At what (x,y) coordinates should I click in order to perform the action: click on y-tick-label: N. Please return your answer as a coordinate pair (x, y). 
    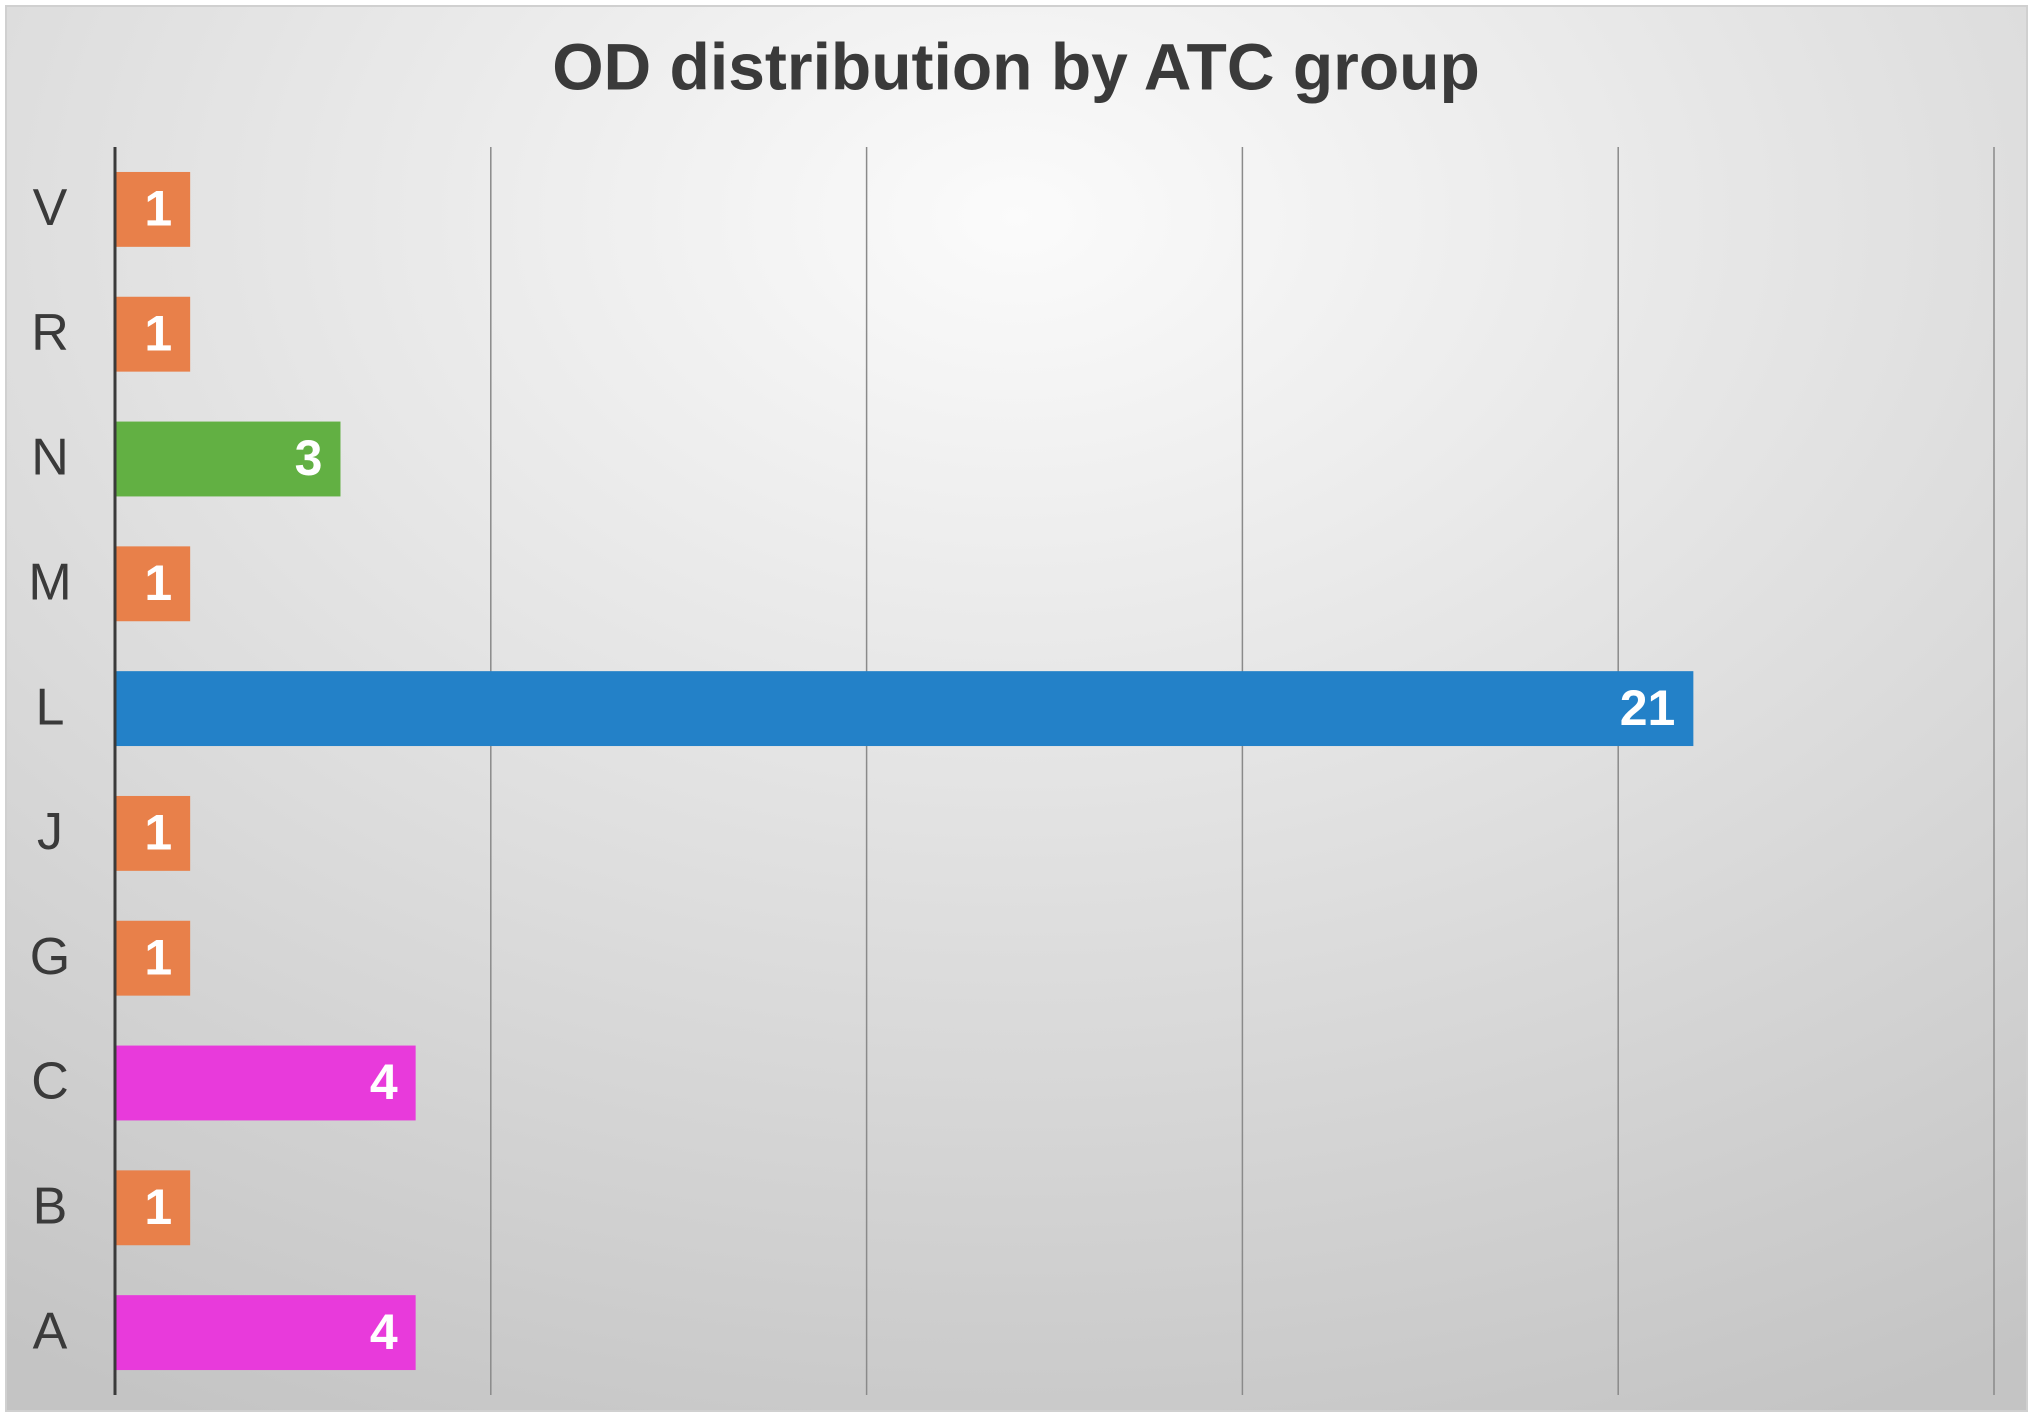
    Looking at the image, I should click on (50, 458).